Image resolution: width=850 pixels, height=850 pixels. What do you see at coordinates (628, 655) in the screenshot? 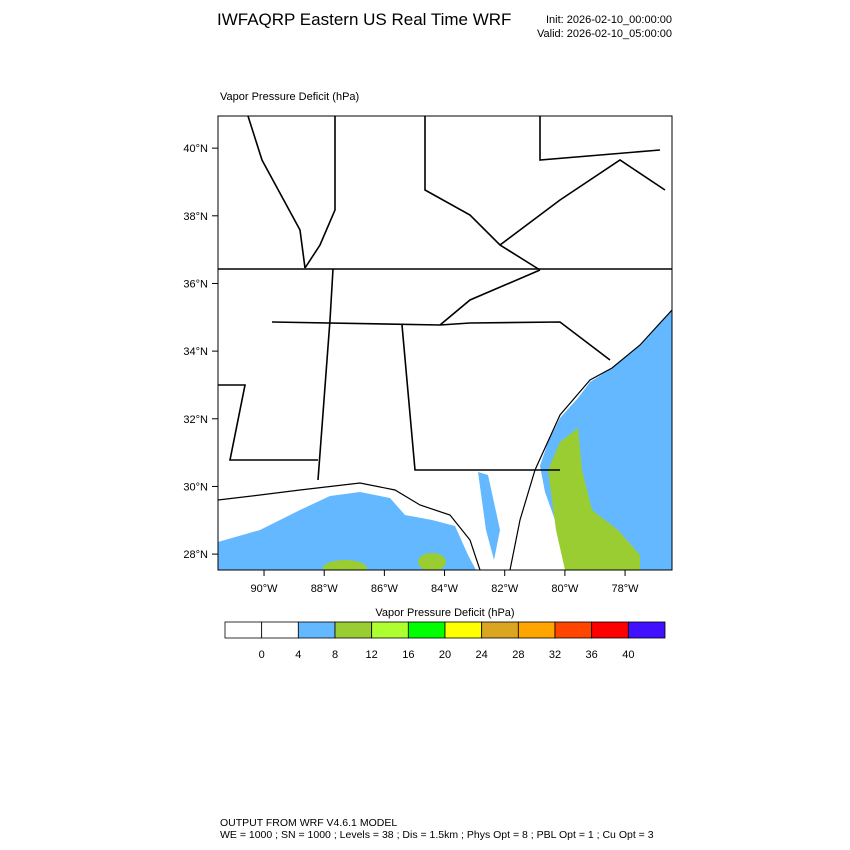
I see `colorbar-label: 40` at bounding box center [628, 655].